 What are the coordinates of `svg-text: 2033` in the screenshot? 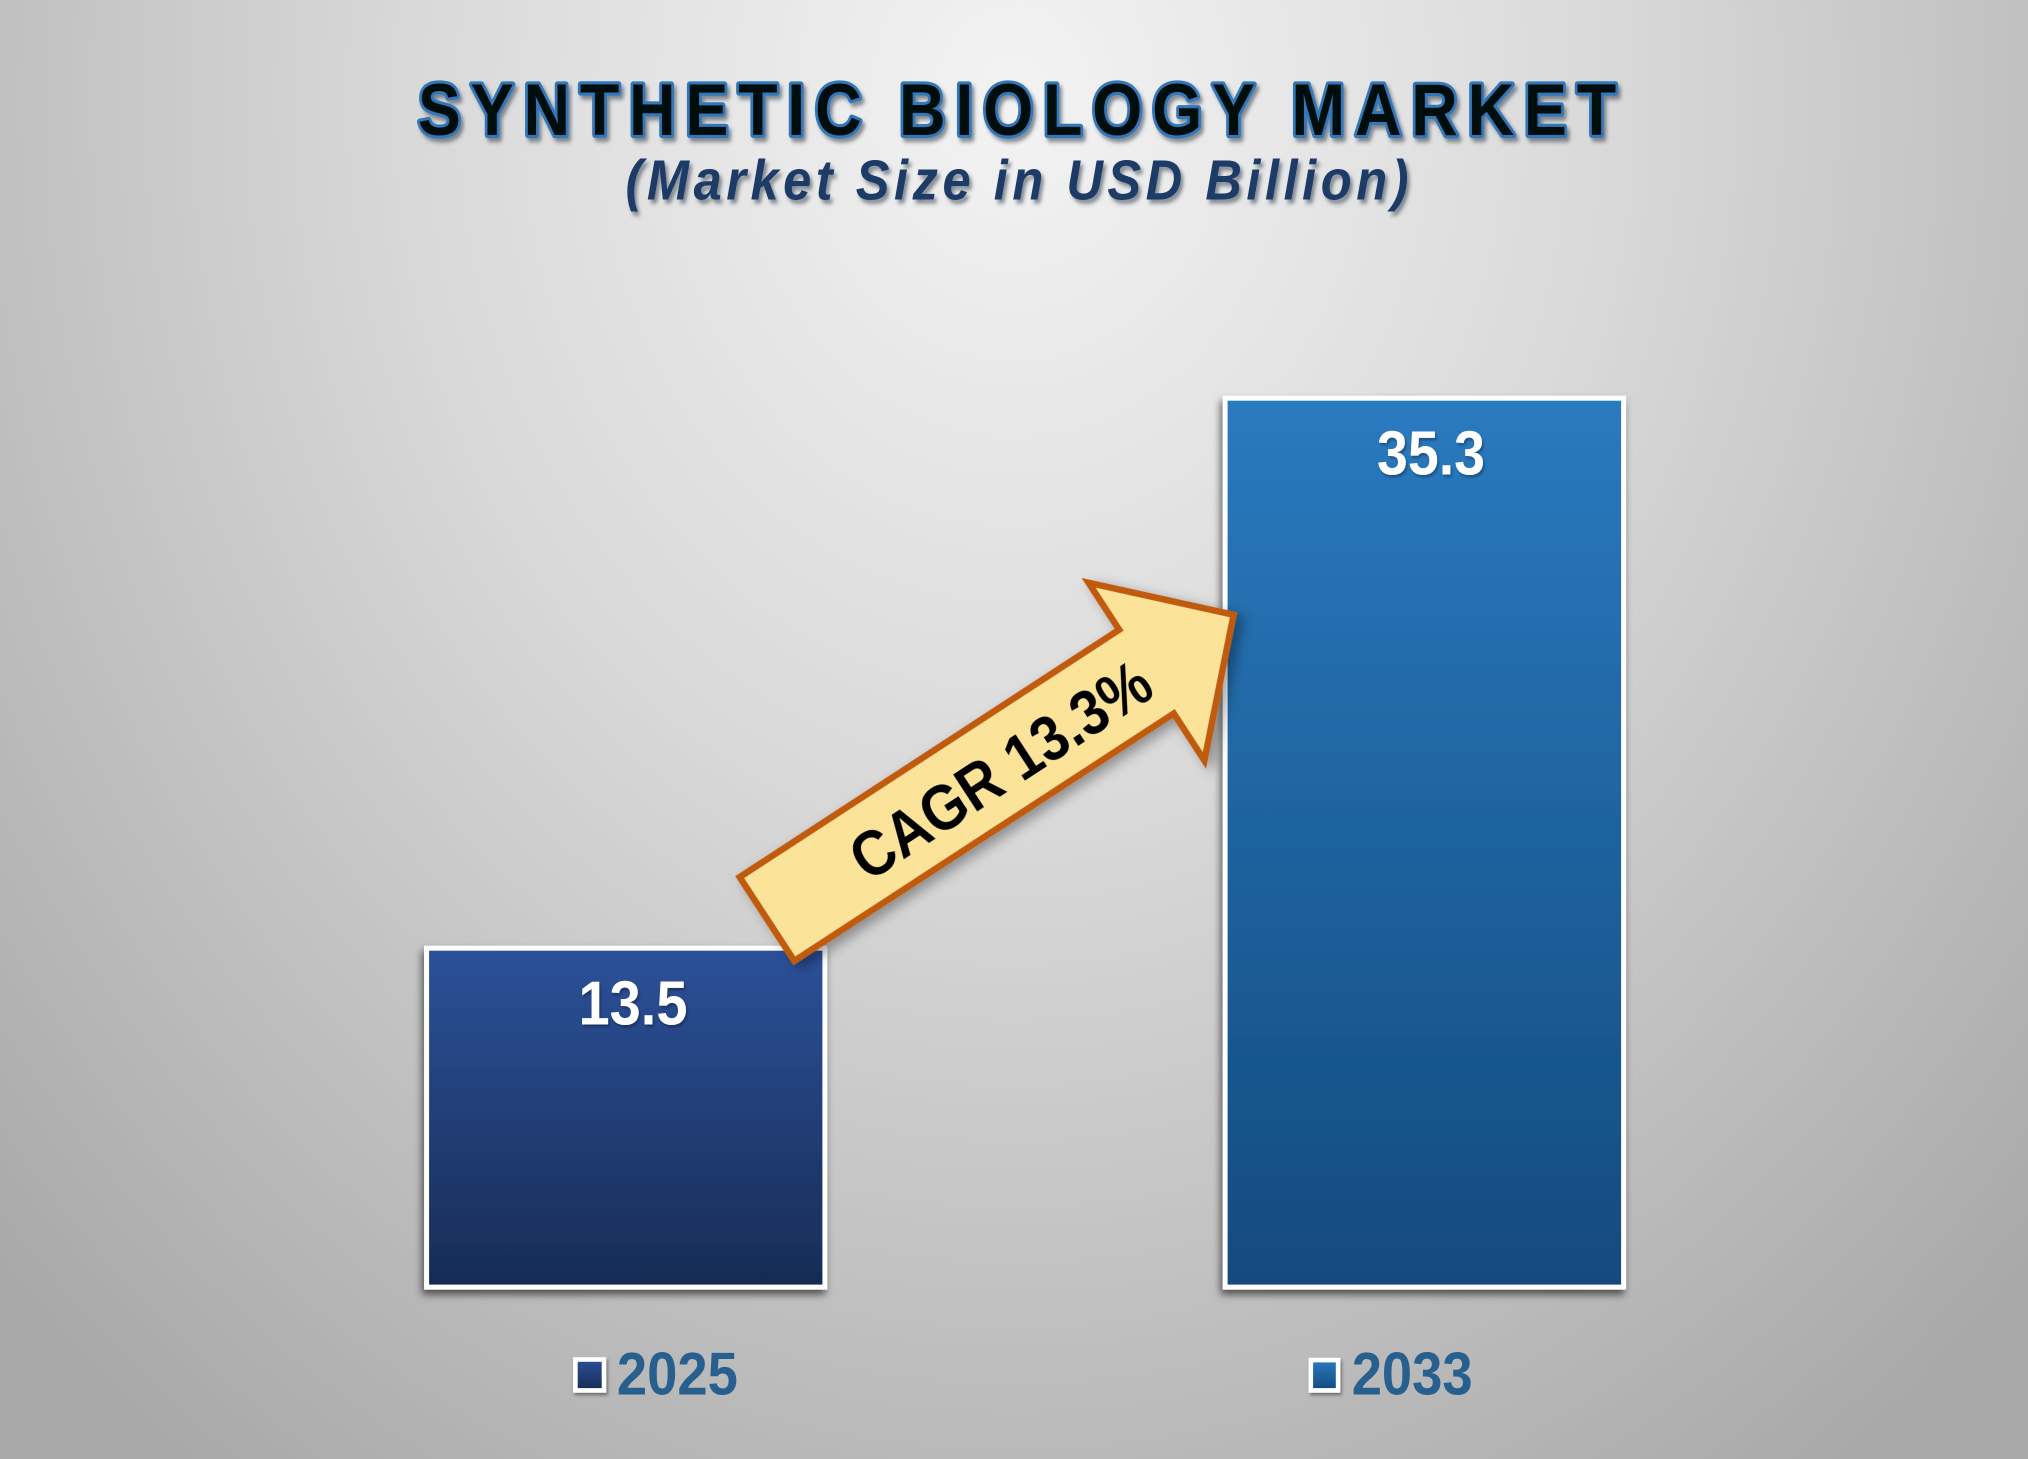 It's located at (1412, 1374).